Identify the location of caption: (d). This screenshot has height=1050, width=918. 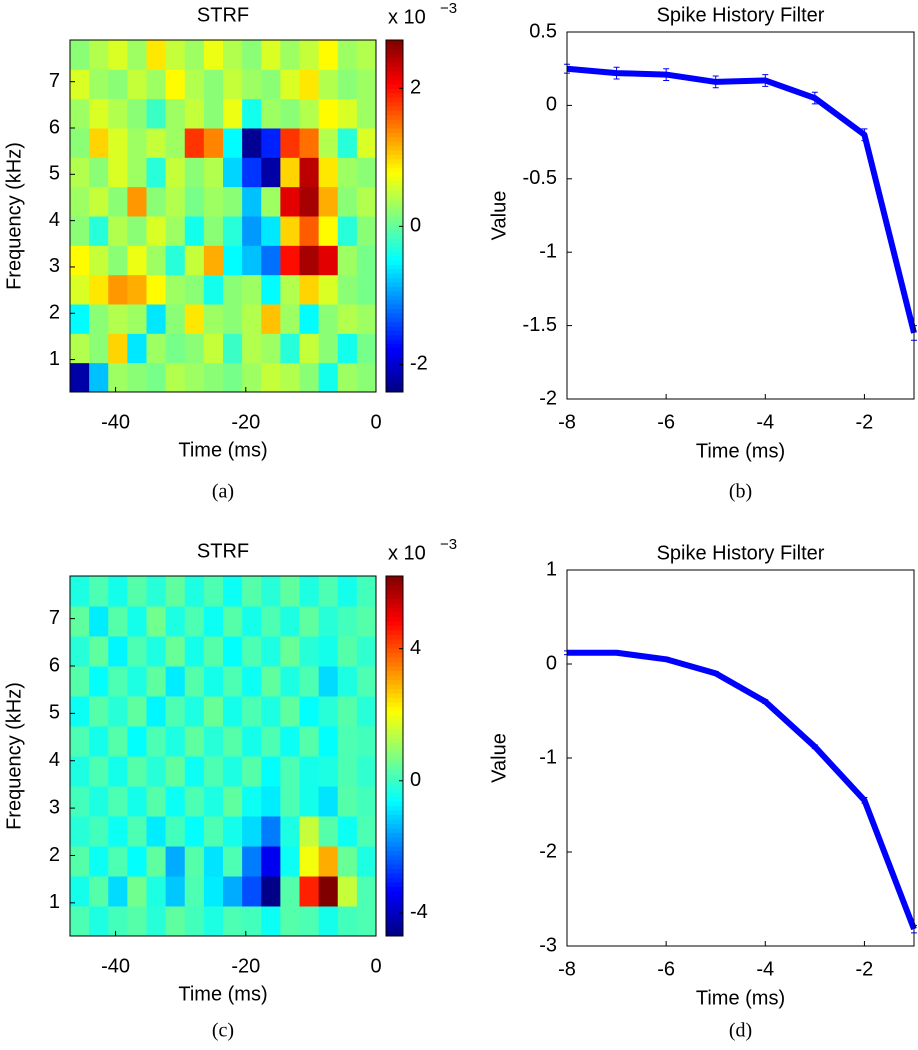
(740, 1031).